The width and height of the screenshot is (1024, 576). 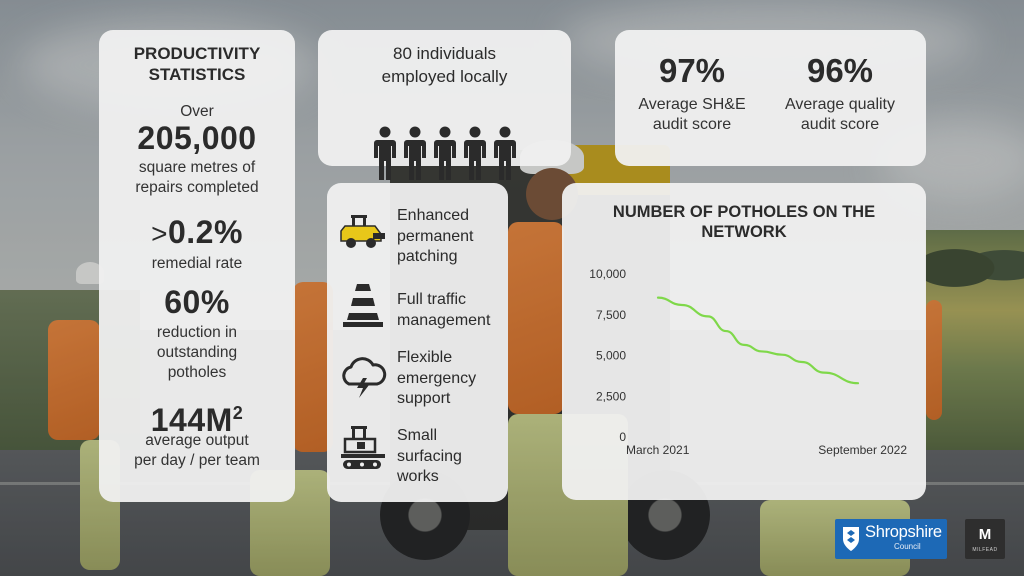 I want to click on traffic-cone-icon, so click(x=363, y=305).